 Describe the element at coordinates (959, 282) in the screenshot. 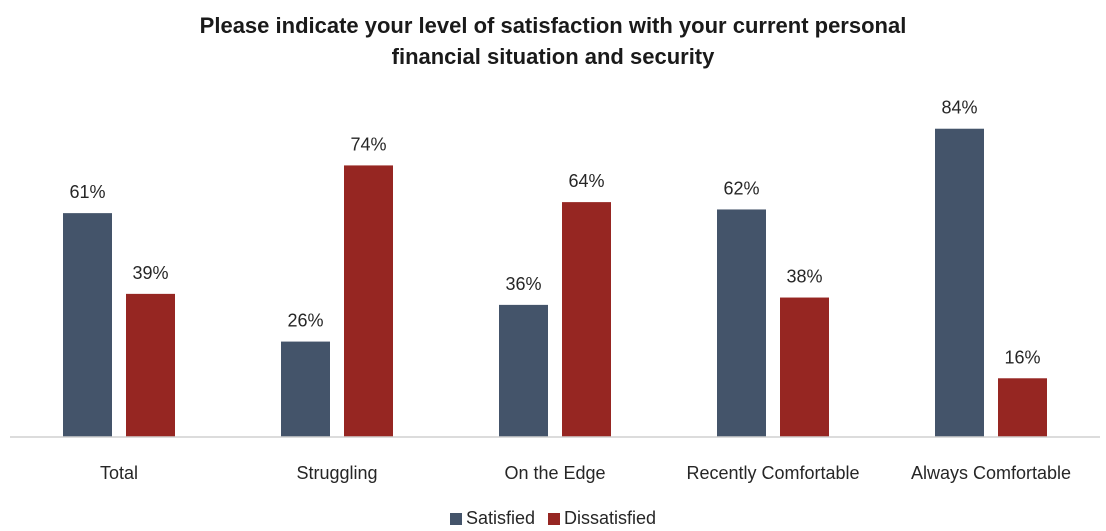

I see `bar-always-comfortable-satisfied` at that location.